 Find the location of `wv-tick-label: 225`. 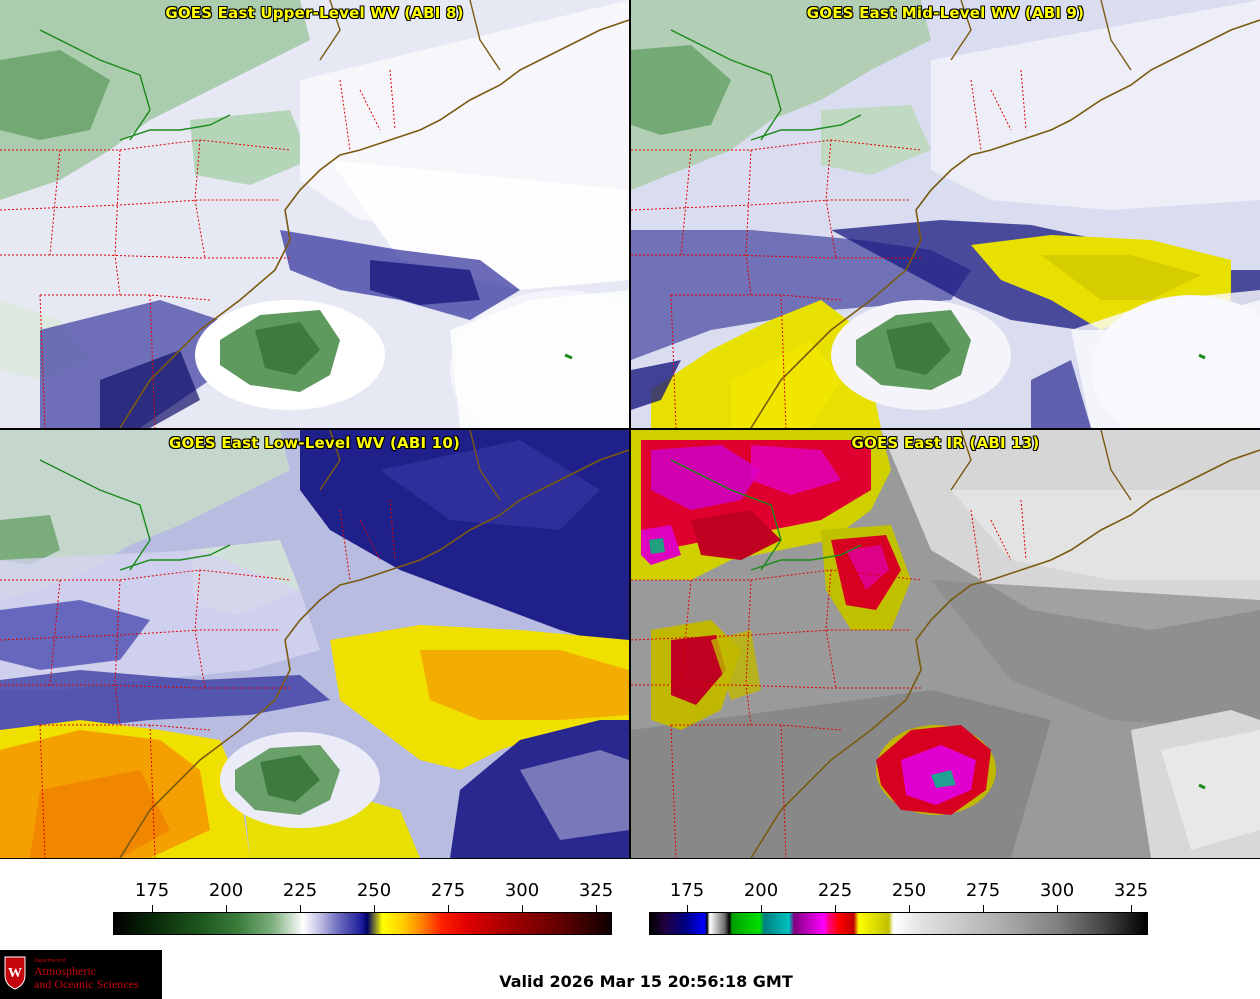

wv-tick-label: 225 is located at coordinates (300, 890).